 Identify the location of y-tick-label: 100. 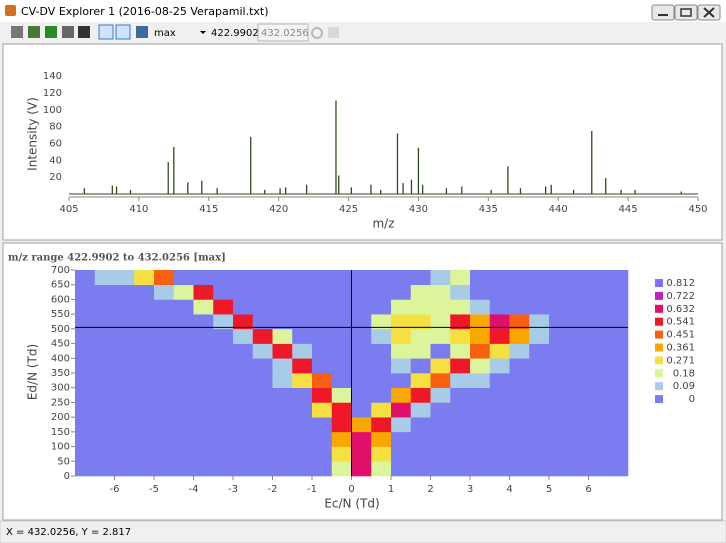
(52, 110).